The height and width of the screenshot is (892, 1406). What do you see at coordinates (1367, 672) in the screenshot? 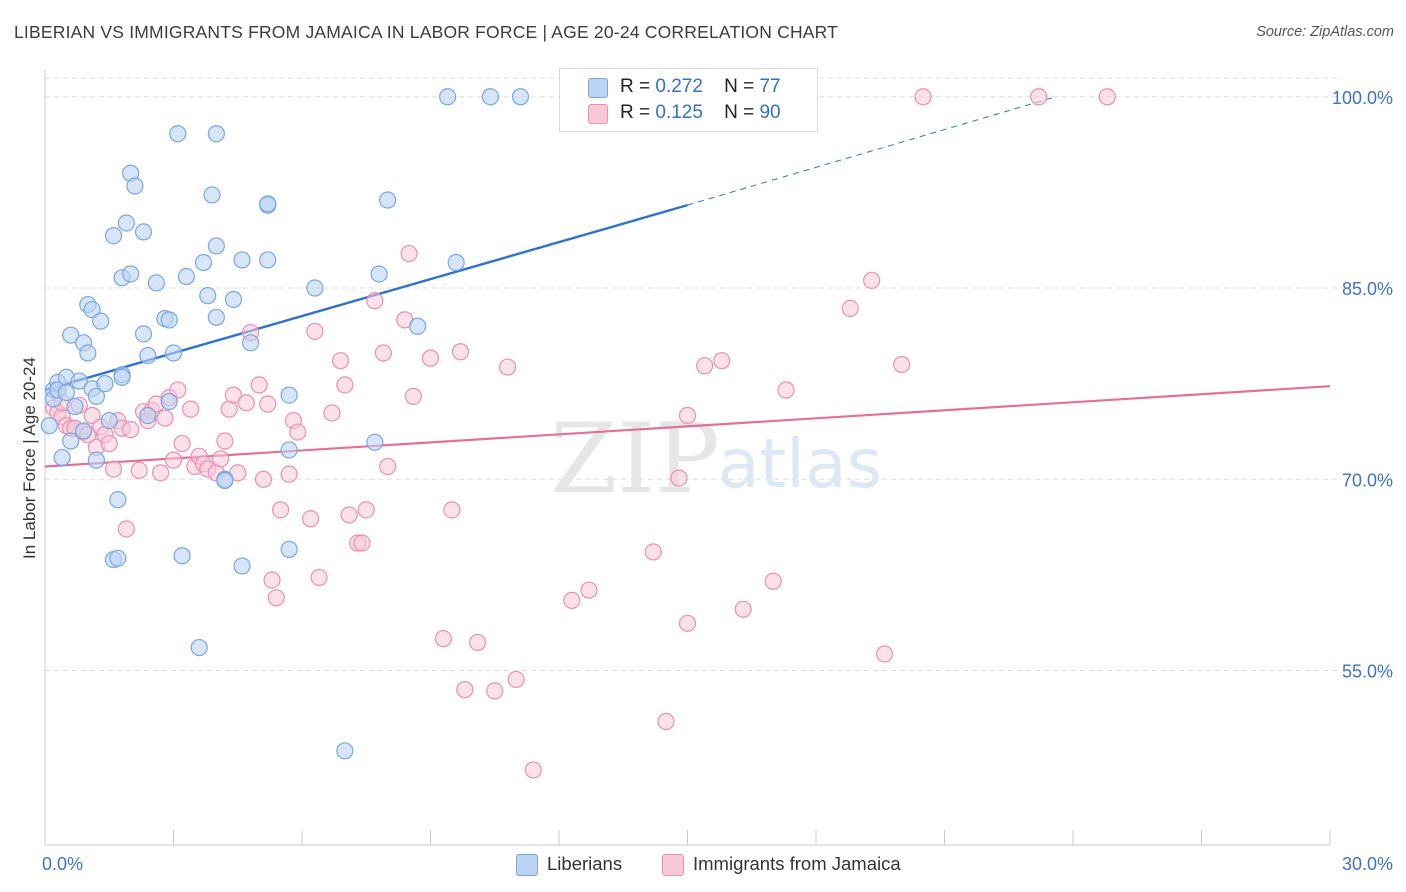
I see `y-tick-label: 55.0%` at bounding box center [1367, 672].